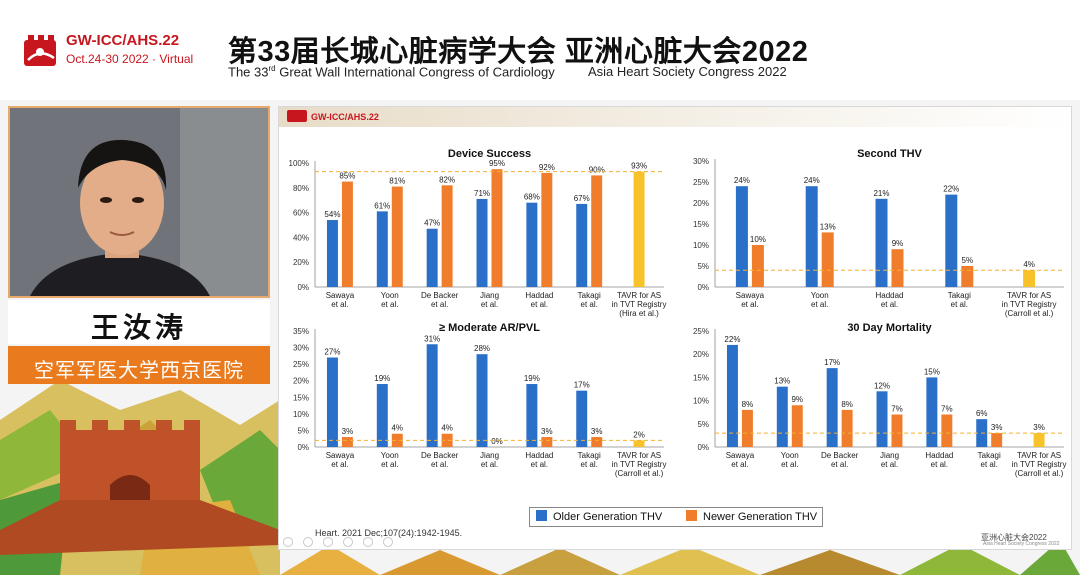  I want to click on data-label: 28%, so click(482, 348).